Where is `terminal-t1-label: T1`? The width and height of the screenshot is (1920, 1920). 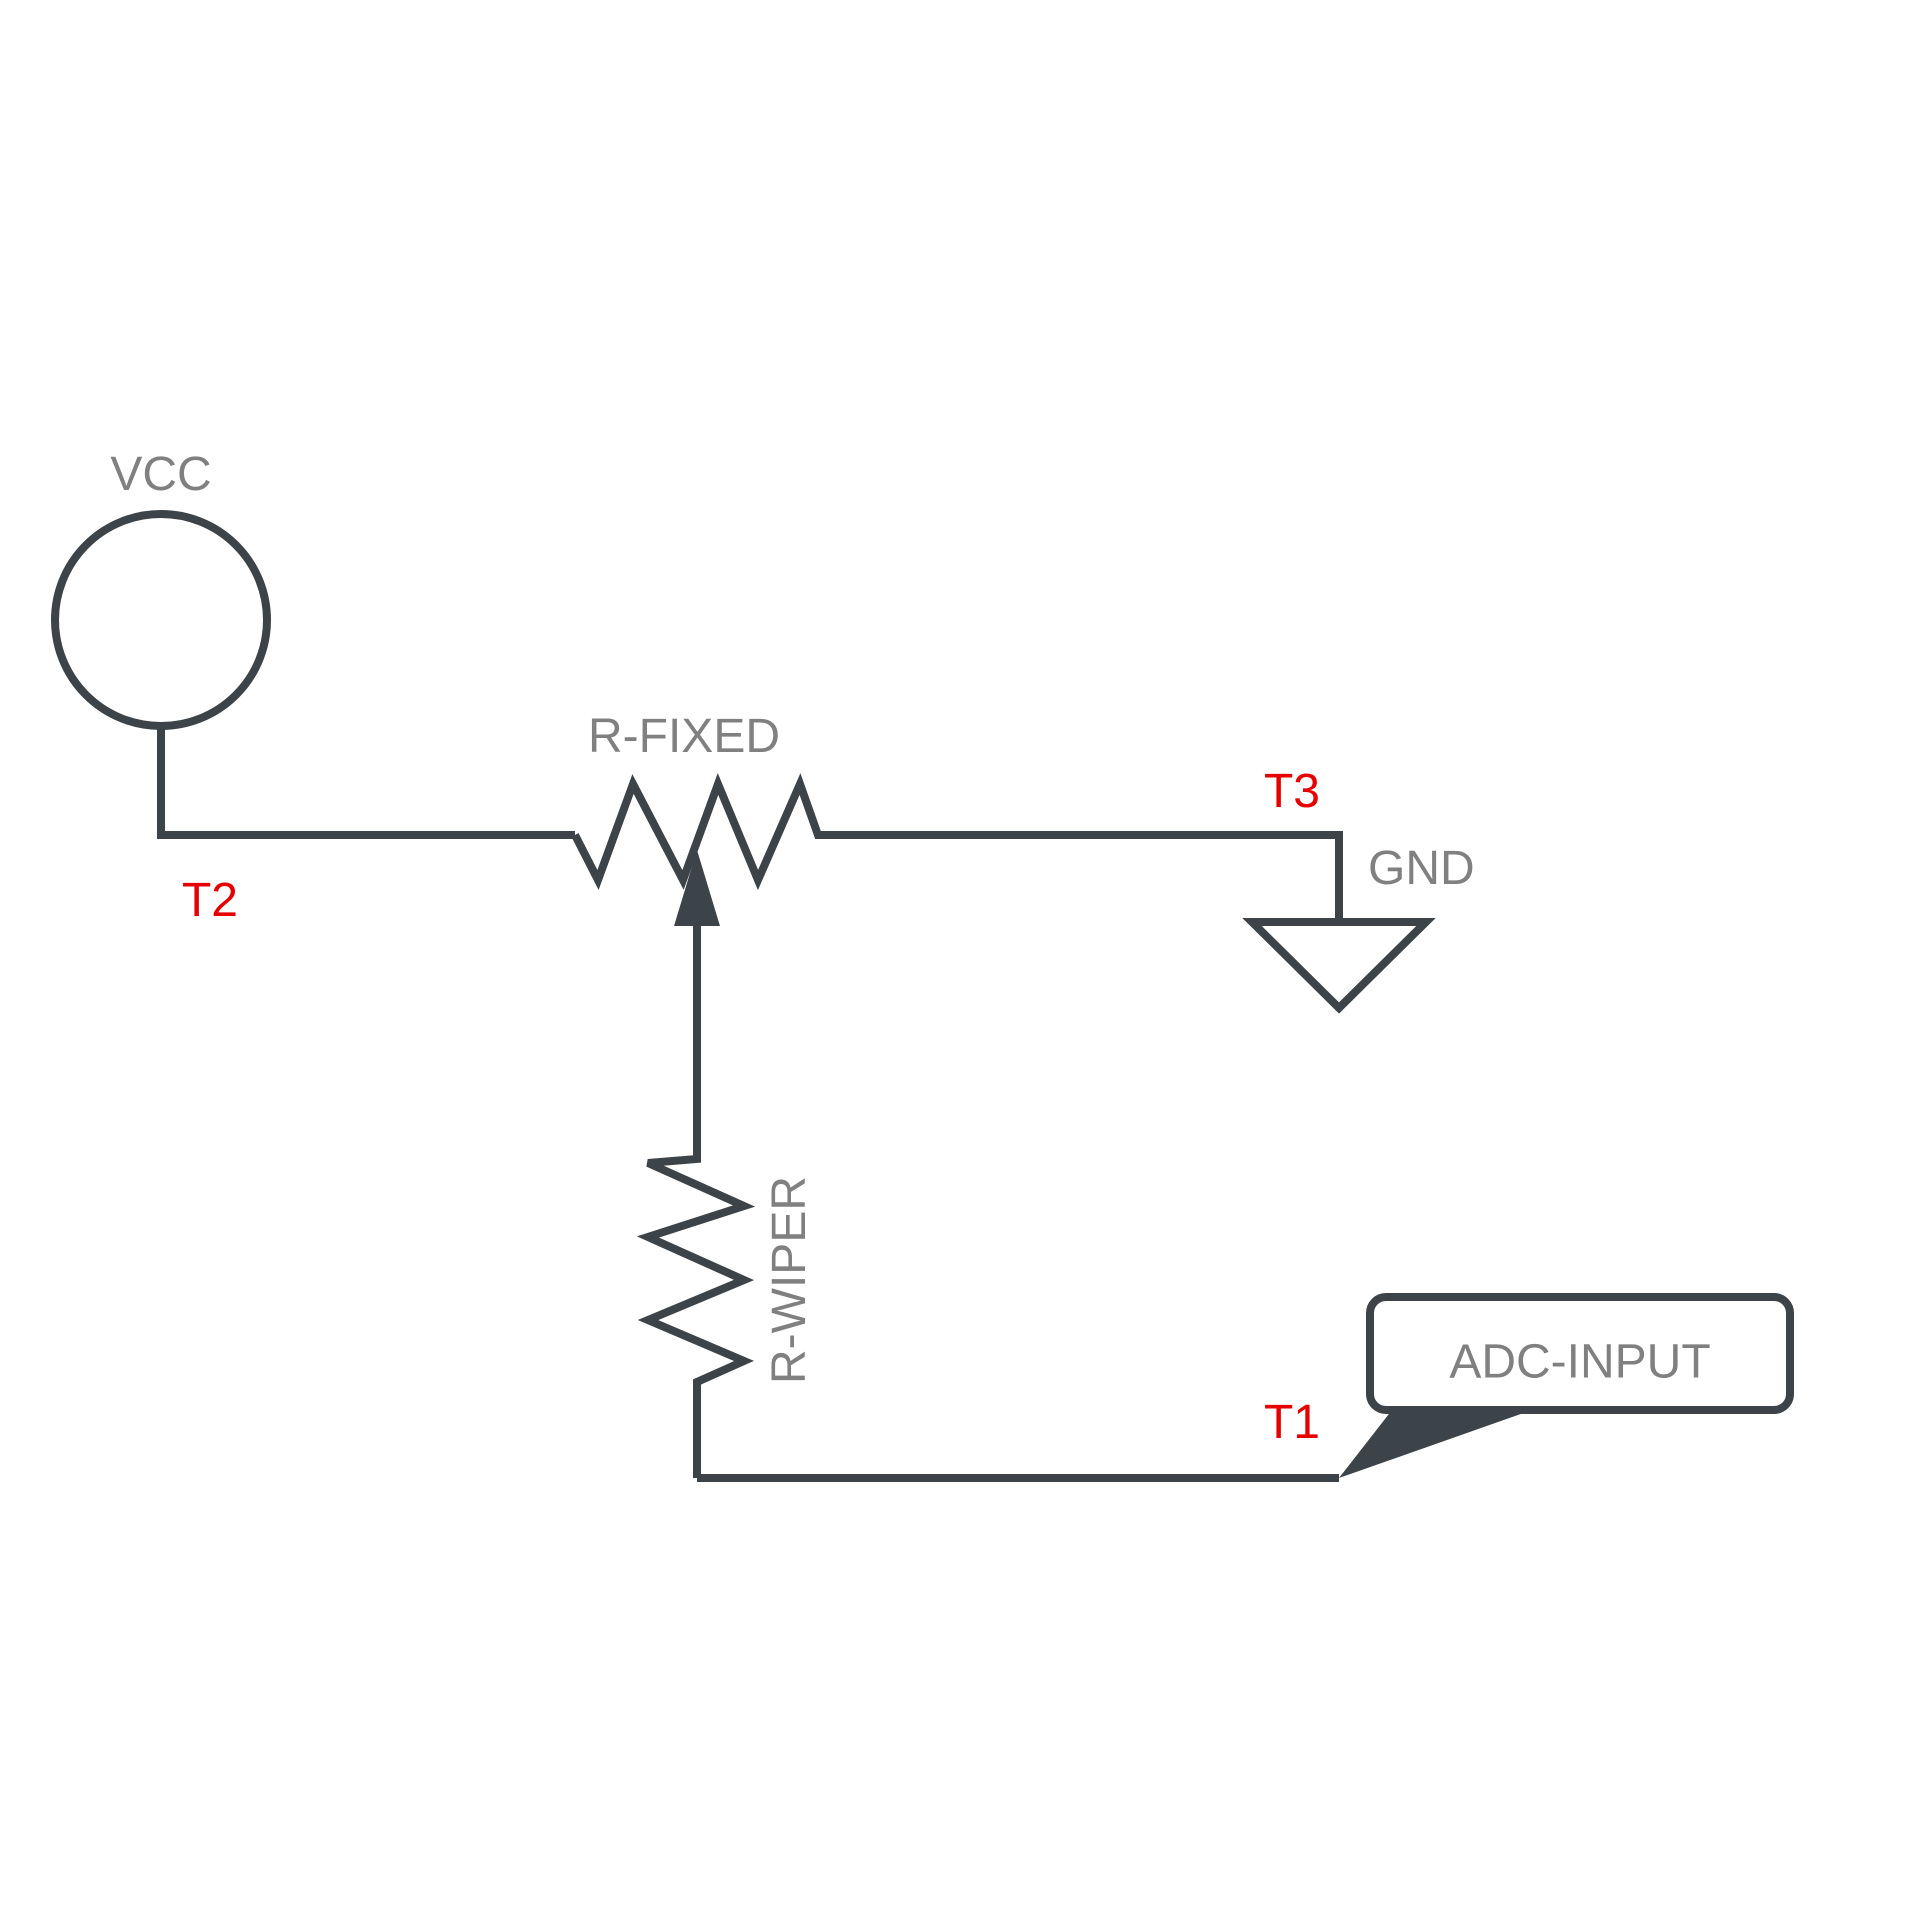 terminal-t1-label: T1 is located at coordinates (1292, 1422).